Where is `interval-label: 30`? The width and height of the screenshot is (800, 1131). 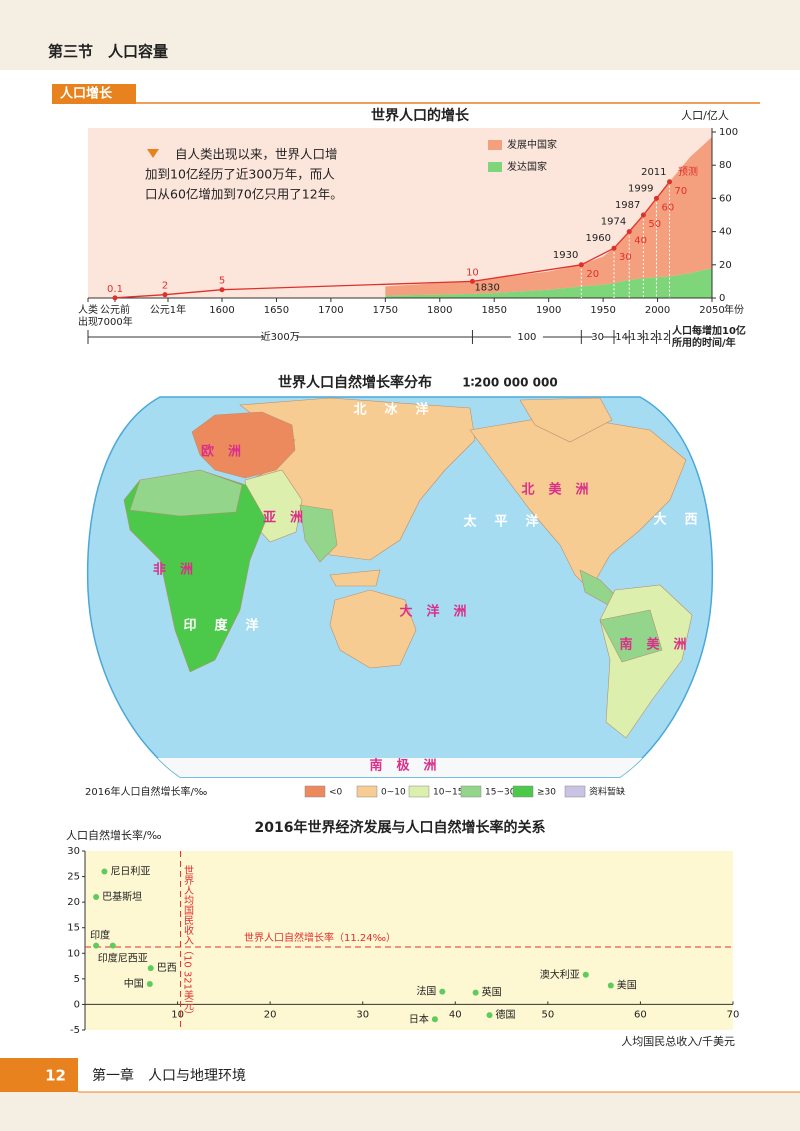 interval-label: 30 is located at coordinates (597, 337).